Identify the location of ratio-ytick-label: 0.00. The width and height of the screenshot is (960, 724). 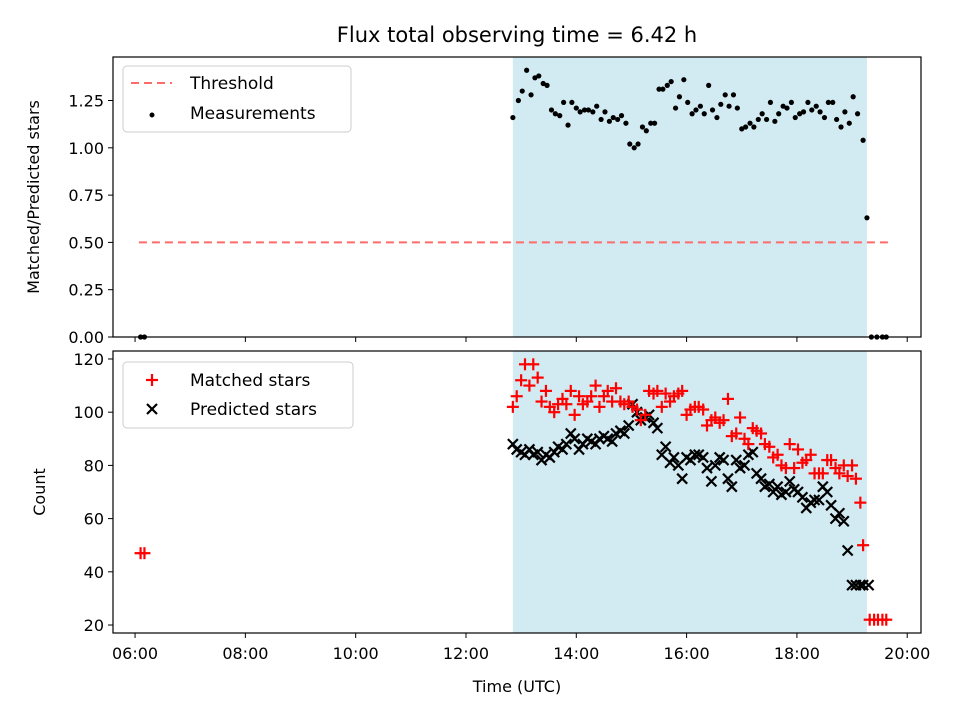
(86, 337).